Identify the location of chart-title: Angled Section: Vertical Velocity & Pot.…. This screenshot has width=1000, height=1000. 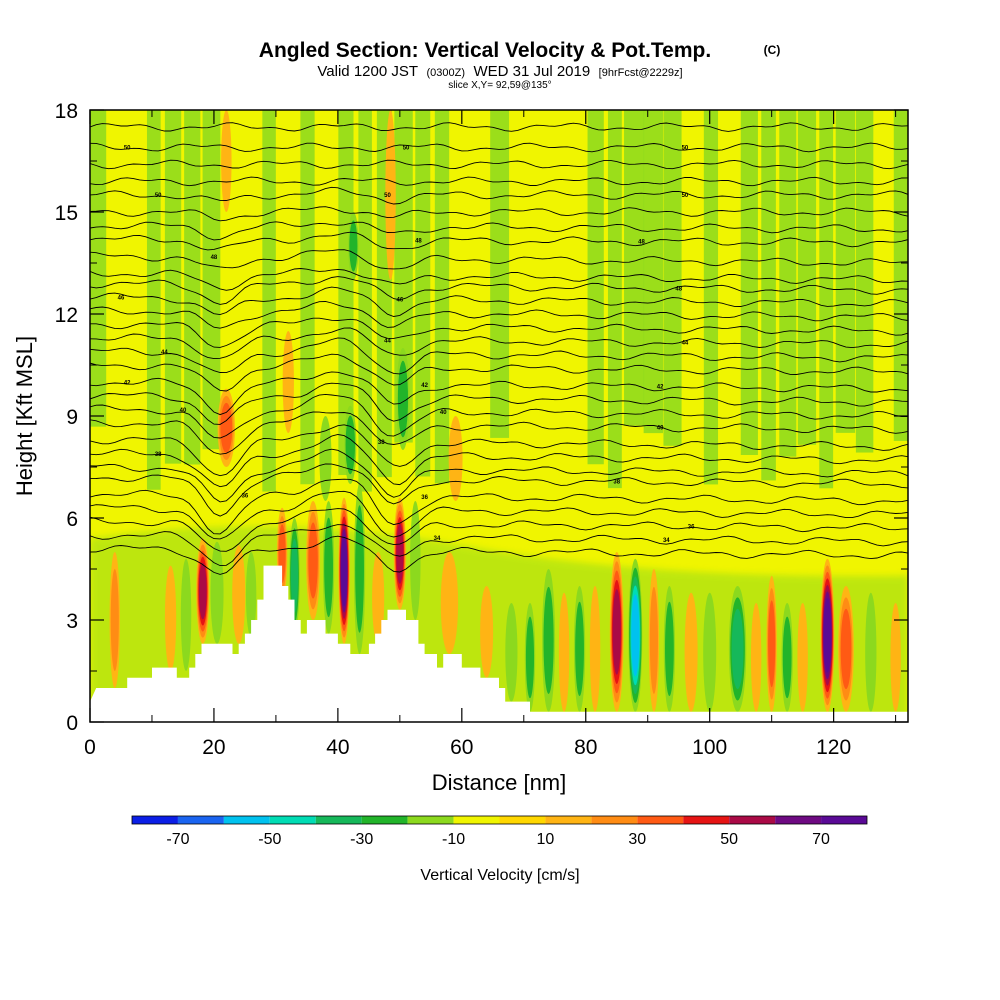
(485, 50).